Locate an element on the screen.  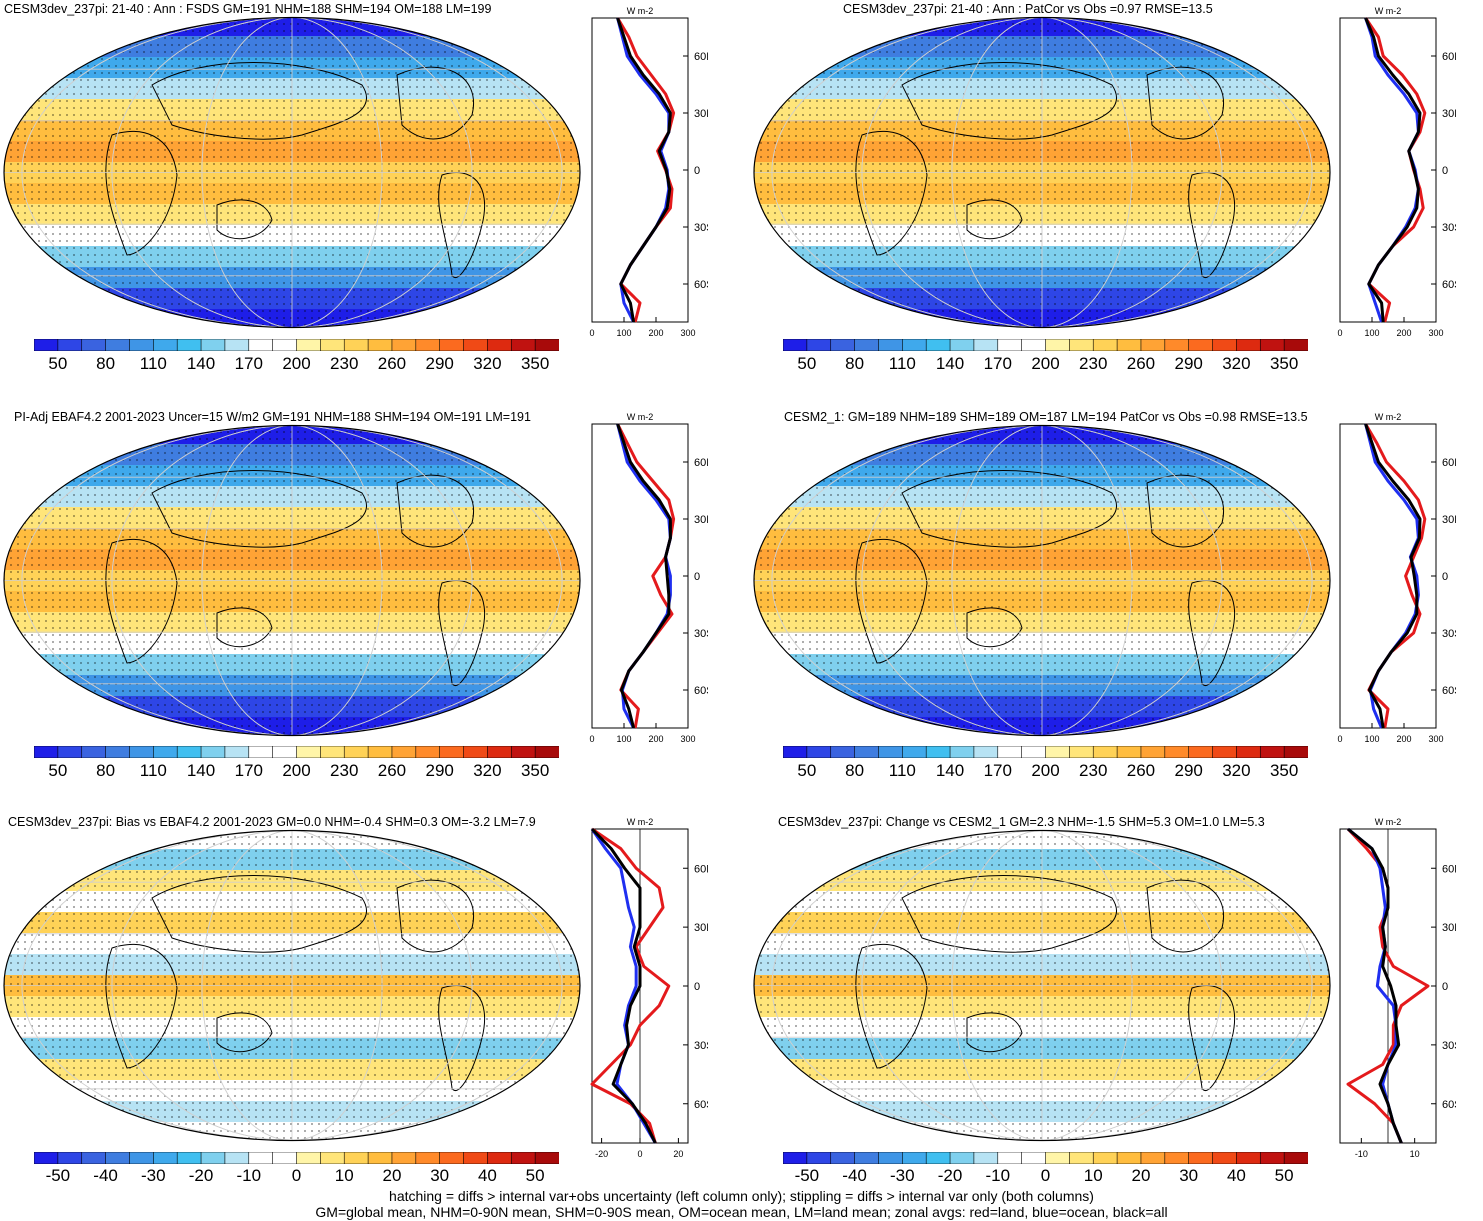
colorbar-label: 320 is located at coordinates (487, 363).